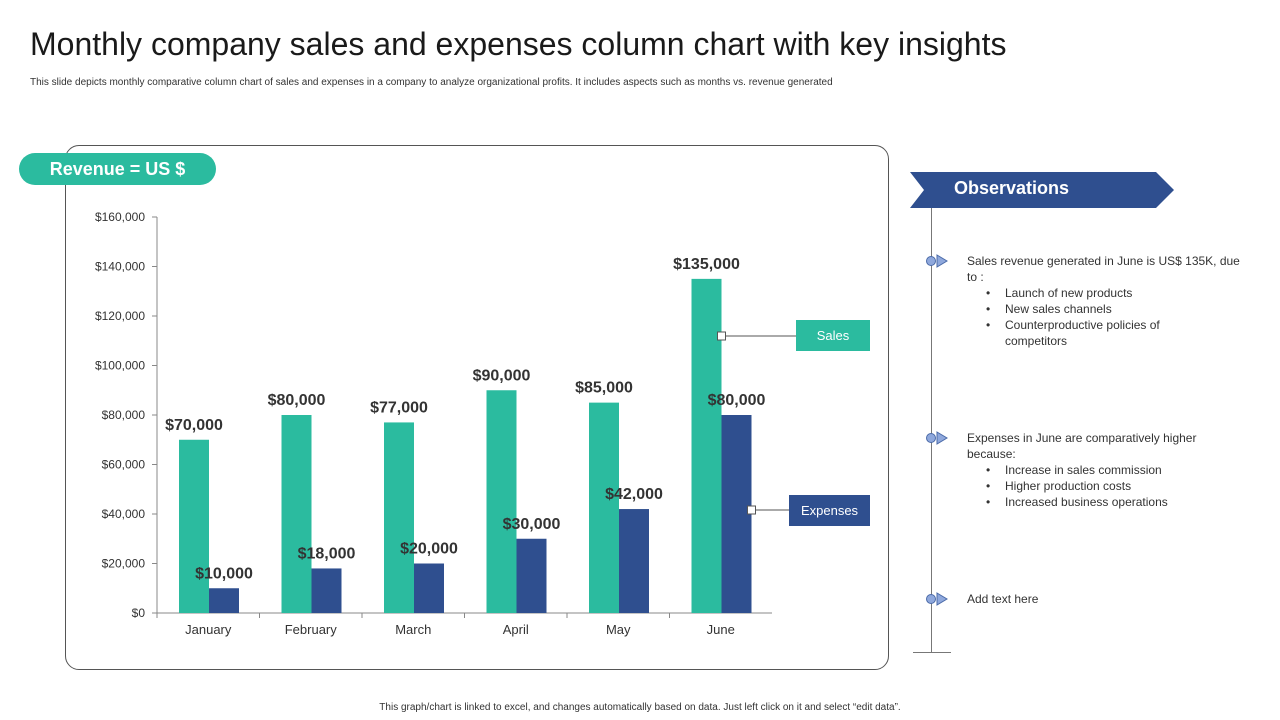  I want to click on timeline-line, so click(931, 430).